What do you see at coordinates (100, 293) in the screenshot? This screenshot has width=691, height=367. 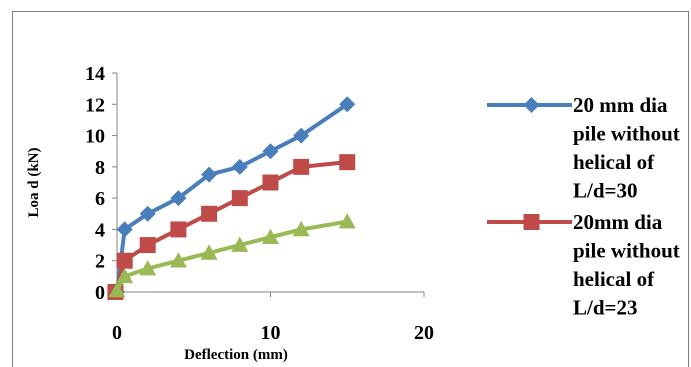 I see `y-tick-label: 0` at bounding box center [100, 293].